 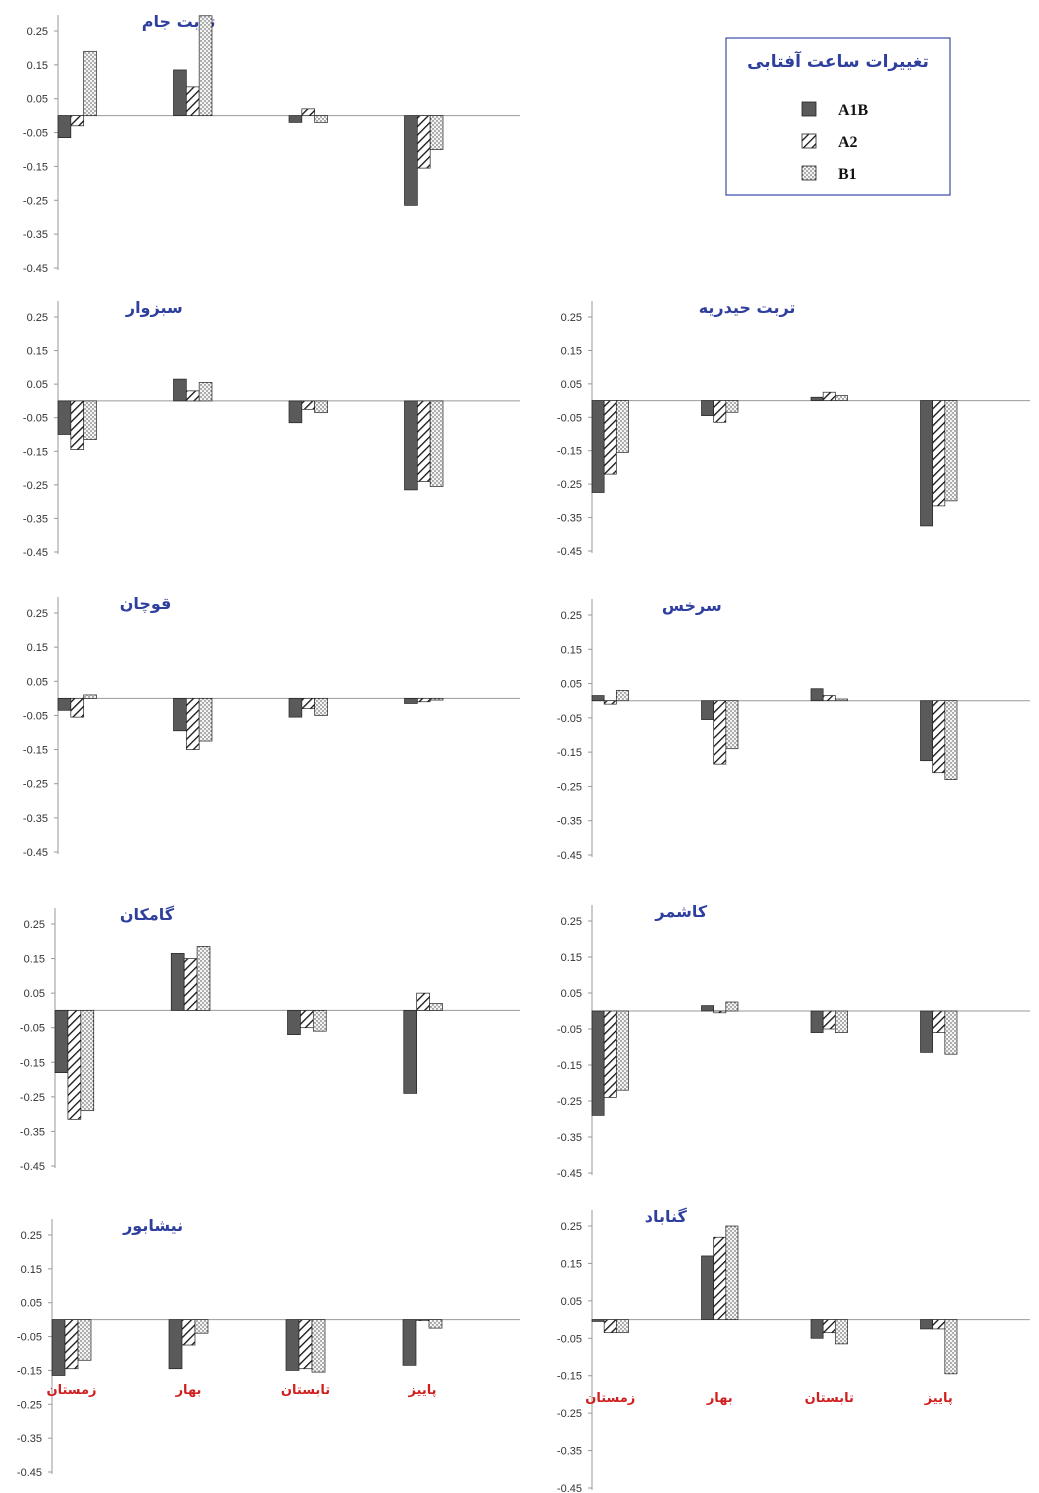 I want to click on season-label-summer: تابستان, so click(x=829, y=1398).